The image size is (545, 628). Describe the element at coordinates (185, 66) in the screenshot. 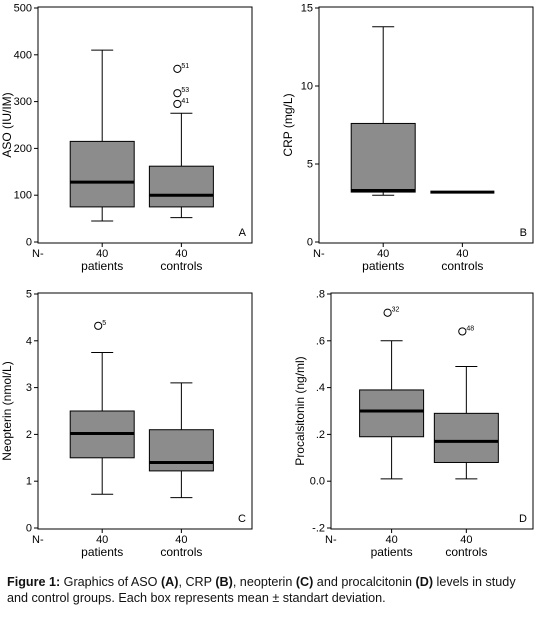

I see `outlier-label: 51` at that location.